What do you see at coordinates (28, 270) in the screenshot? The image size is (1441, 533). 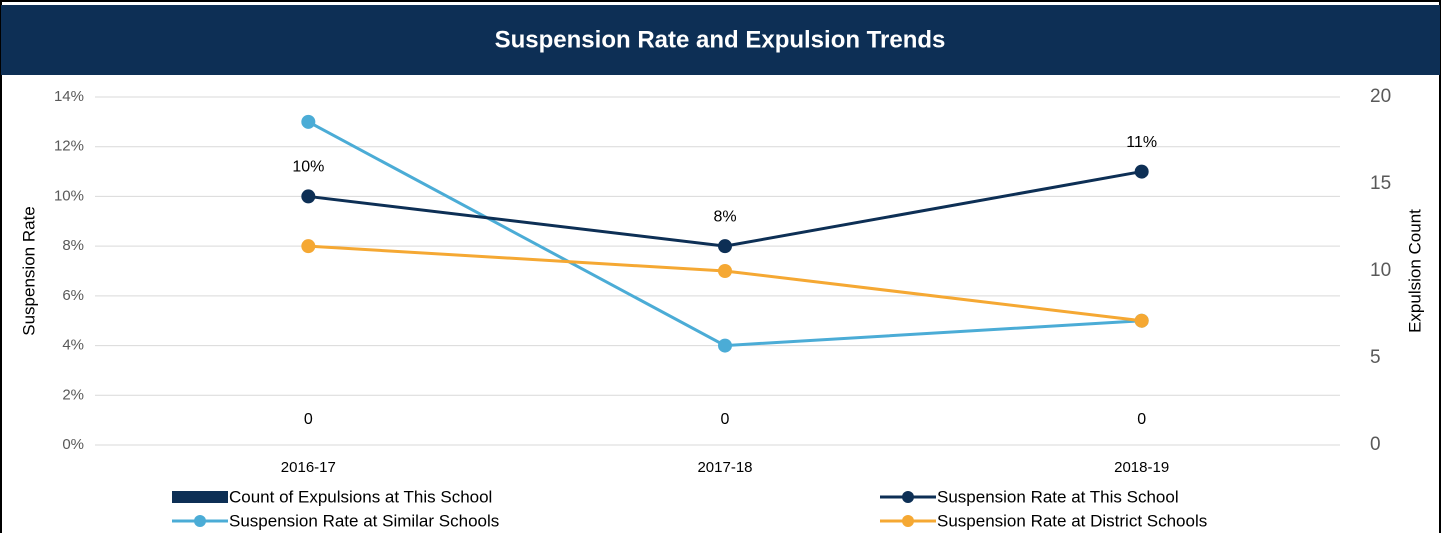 I see `y-axis-title: Suspension Rate` at bounding box center [28, 270].